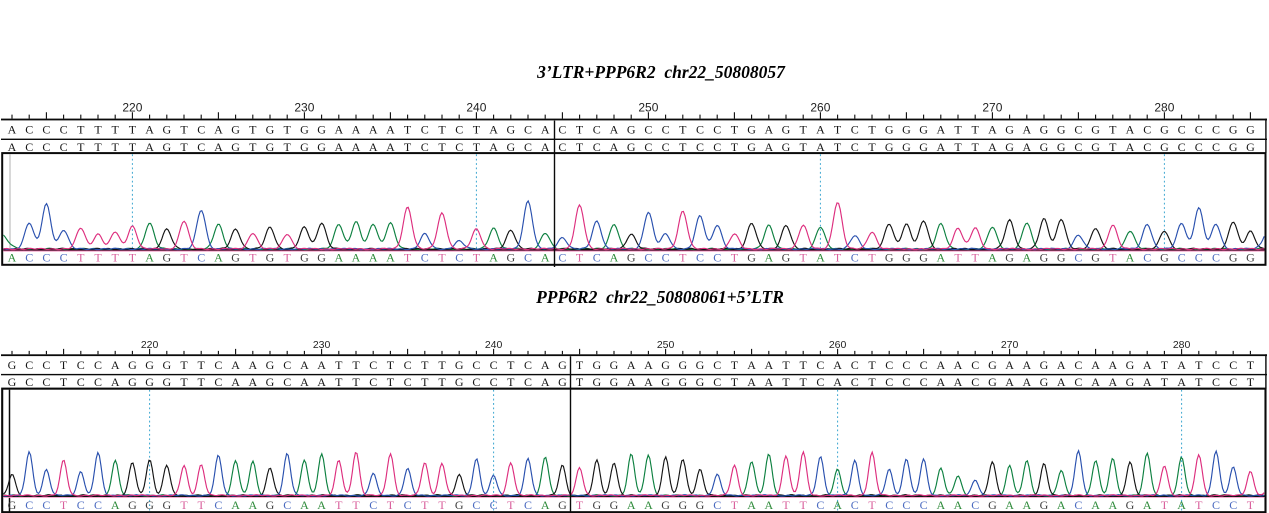 Image resolution: width=1269 pixels, height=513 pixels. I want to click on svg-text: 230, so click(322, 345).